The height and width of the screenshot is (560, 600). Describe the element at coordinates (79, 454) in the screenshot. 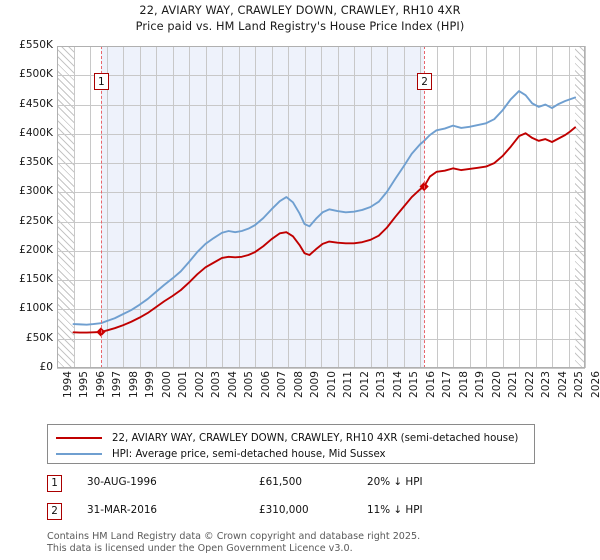

I see `legend-swatch-hpi` at that location.